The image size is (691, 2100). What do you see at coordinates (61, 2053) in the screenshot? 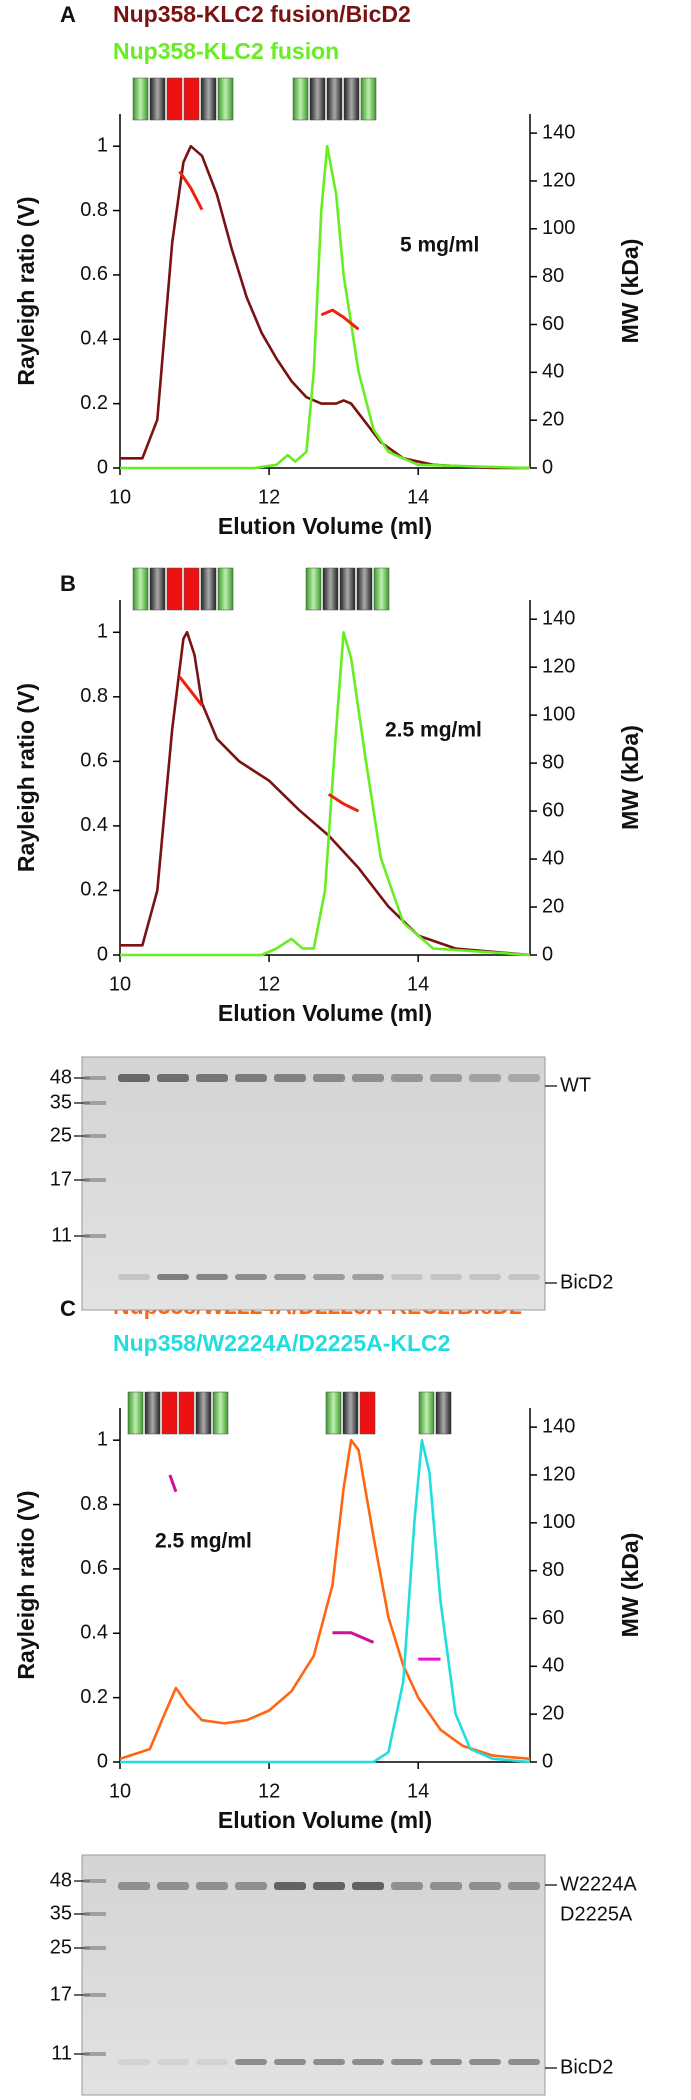
I see `marker-label: 11` at bounding box center [61, 2053].